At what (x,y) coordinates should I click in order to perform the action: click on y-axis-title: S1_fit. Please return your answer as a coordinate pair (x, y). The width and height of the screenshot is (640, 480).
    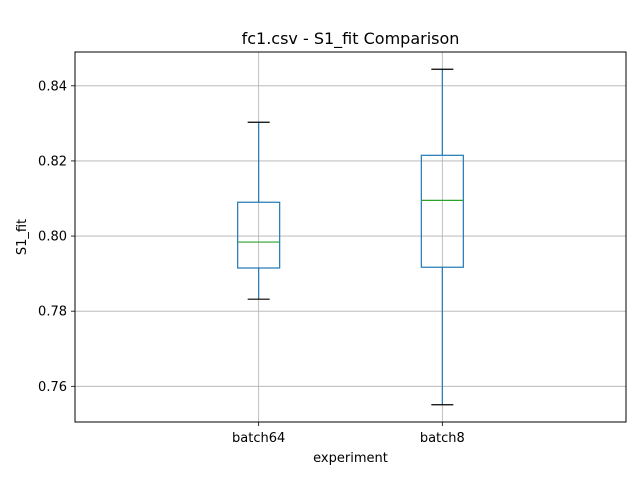
    Looking at the image, I should click on (22, 237).